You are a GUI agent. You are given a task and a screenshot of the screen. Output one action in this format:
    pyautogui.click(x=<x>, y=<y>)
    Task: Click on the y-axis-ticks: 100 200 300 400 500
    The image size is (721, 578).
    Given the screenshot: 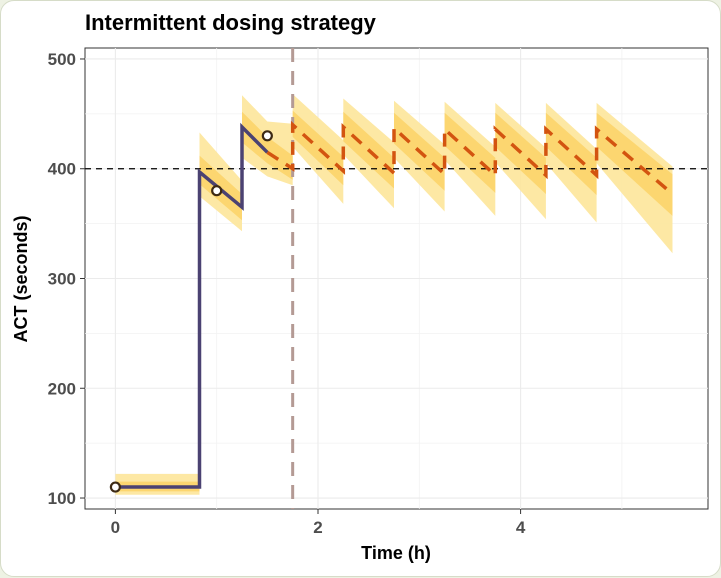 What is the action you would take?
    pyautogui.click(x=66, y=279)
    